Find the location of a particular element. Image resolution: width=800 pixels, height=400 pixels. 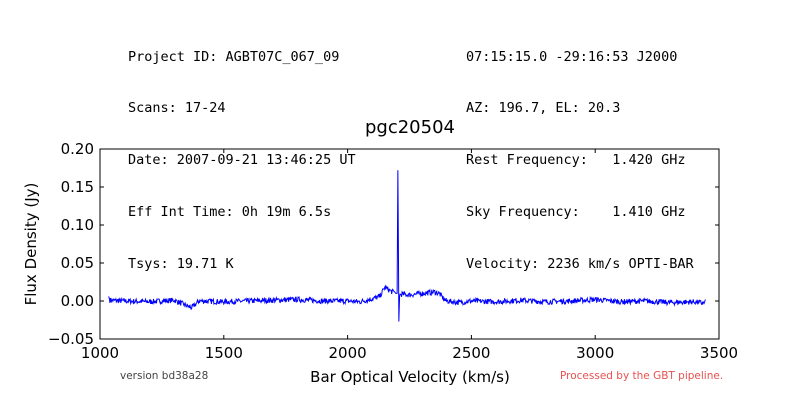

x-tick-label: 1000 is located at coordinates (100, 353).